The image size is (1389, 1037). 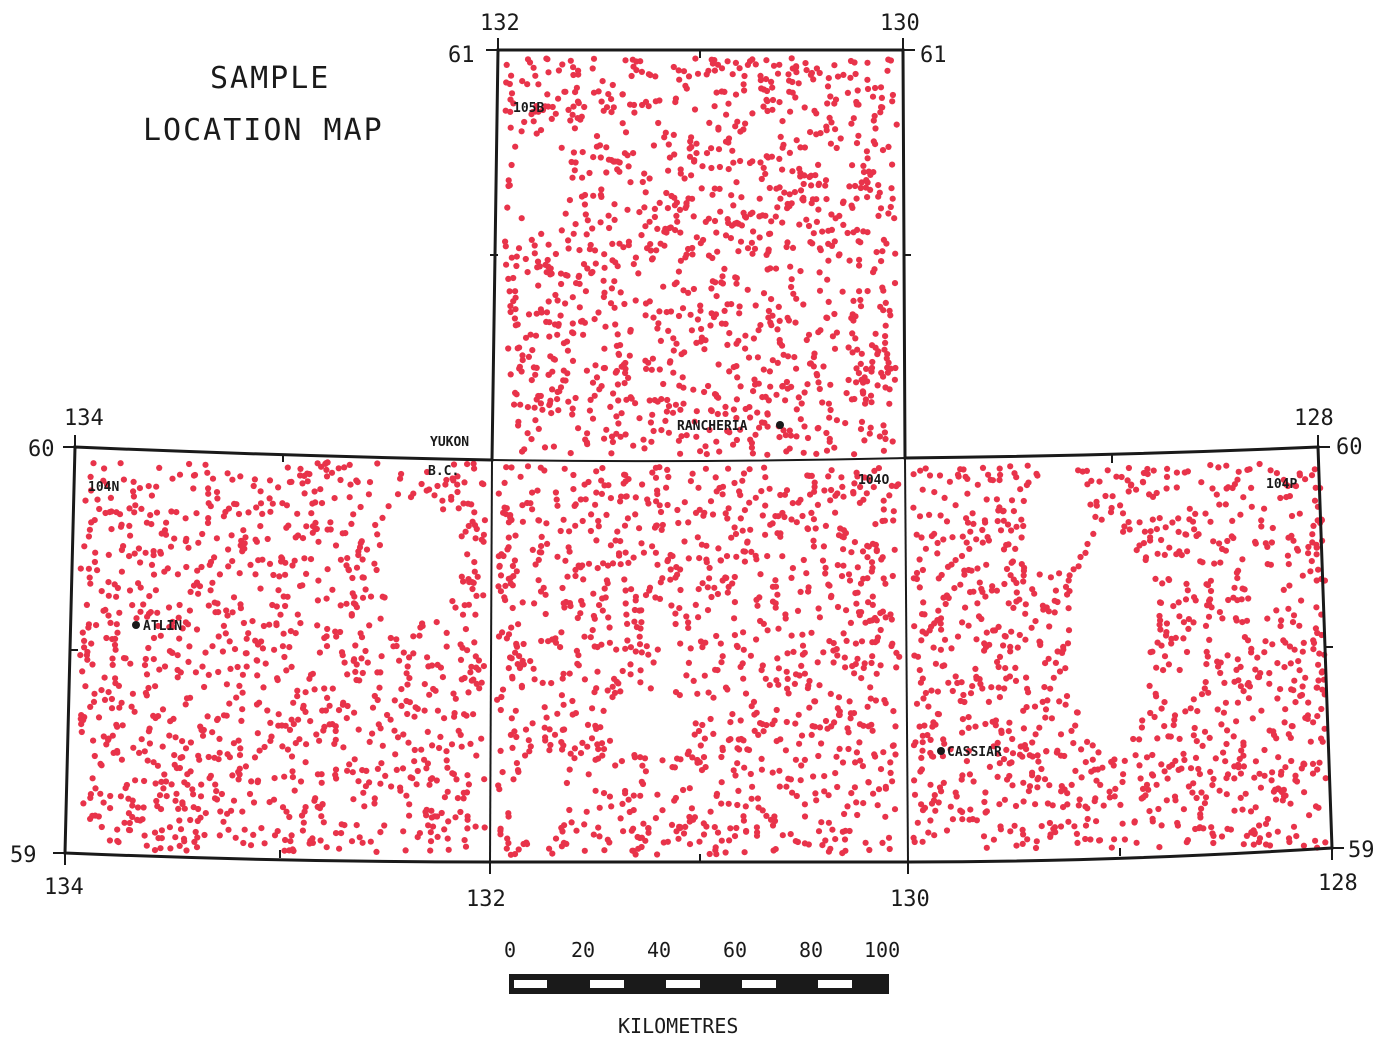 I want to click on scale-tick-60: 60, so click(x=735, y=950).